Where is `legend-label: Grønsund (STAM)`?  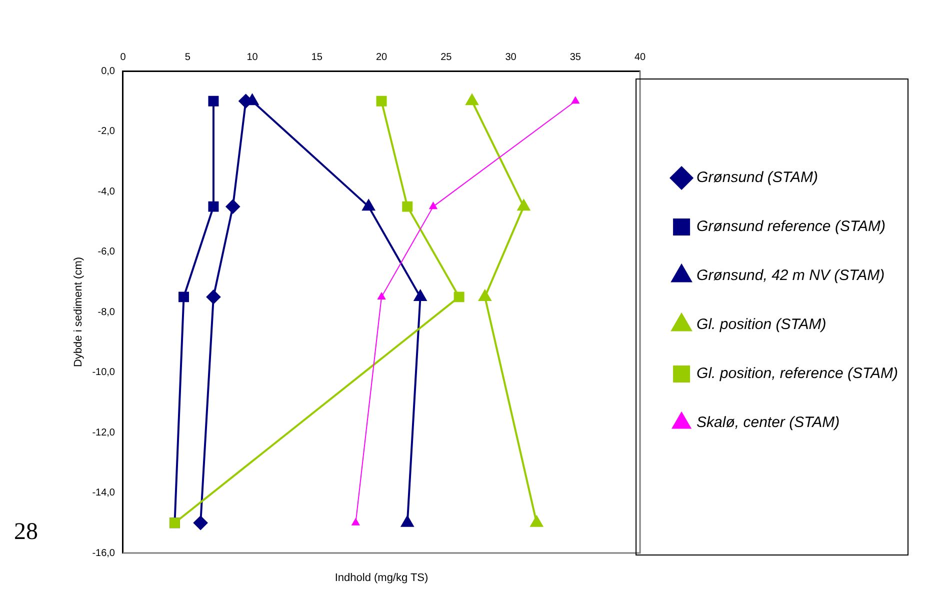
legend-label: Grønsund (STAM) is located at coordinates (757, 177).